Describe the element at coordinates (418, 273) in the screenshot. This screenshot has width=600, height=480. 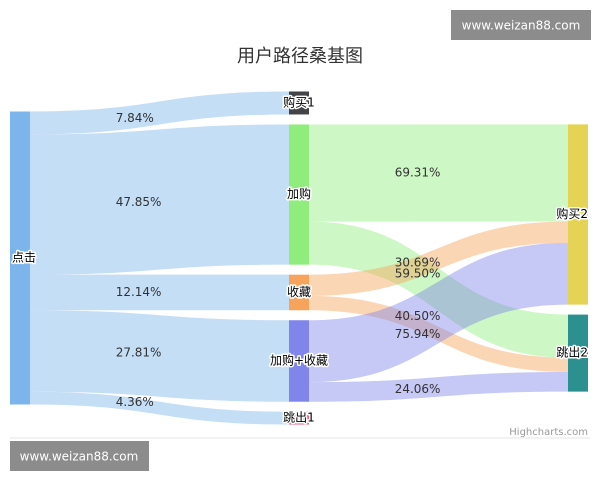
I see `link-label: 59.50%` at that location.